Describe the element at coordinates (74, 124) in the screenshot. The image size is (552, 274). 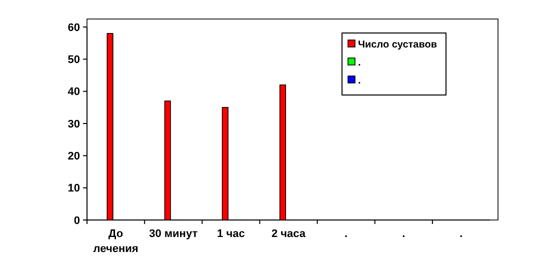
I see `y-tick-label: 30` at that location.